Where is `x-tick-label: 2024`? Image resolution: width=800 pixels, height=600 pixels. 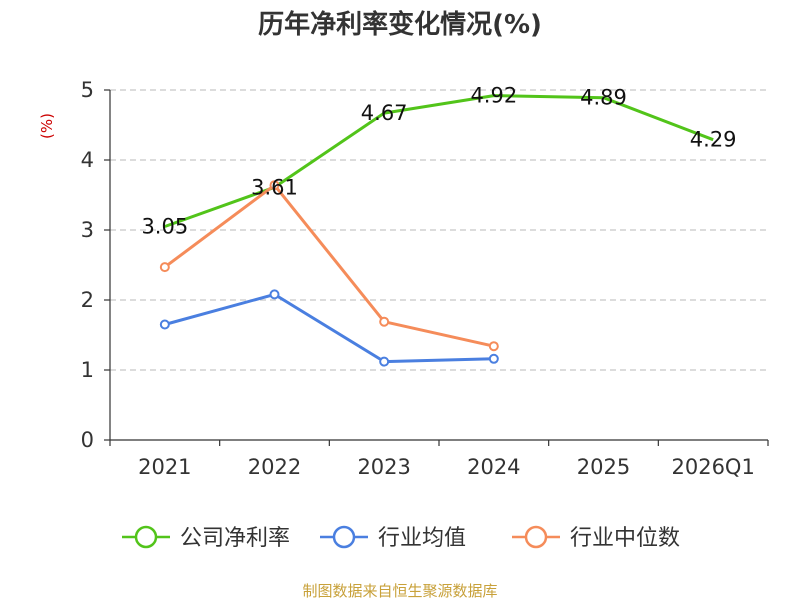
x-tick-label: 2024 is located at coordinates (493, 467).